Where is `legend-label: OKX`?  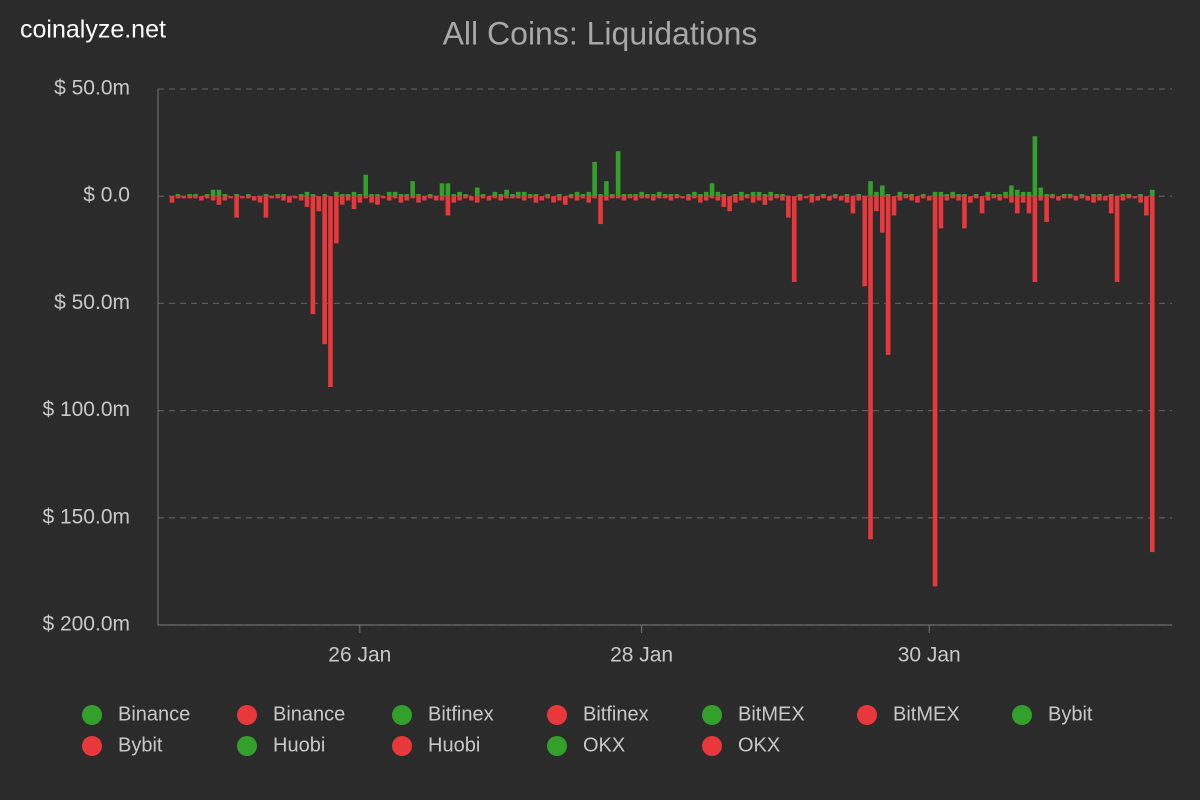
legend-label: OKX is located at coordinates (604, 745).